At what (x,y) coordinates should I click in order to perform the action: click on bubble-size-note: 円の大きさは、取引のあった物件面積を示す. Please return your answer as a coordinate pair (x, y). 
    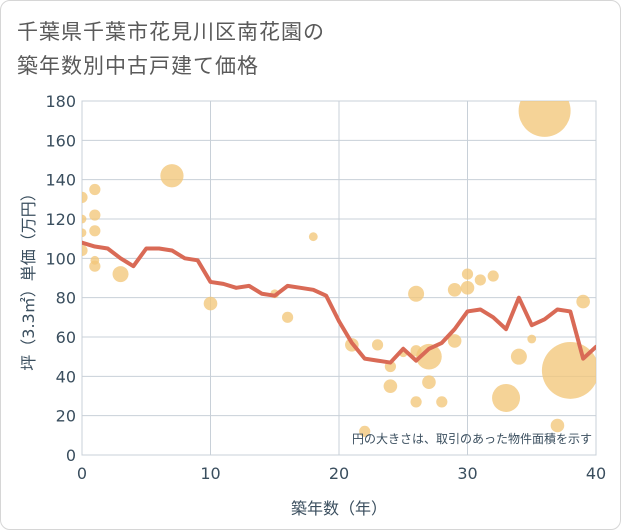
    Looking at the image, I should click on (472, 438).